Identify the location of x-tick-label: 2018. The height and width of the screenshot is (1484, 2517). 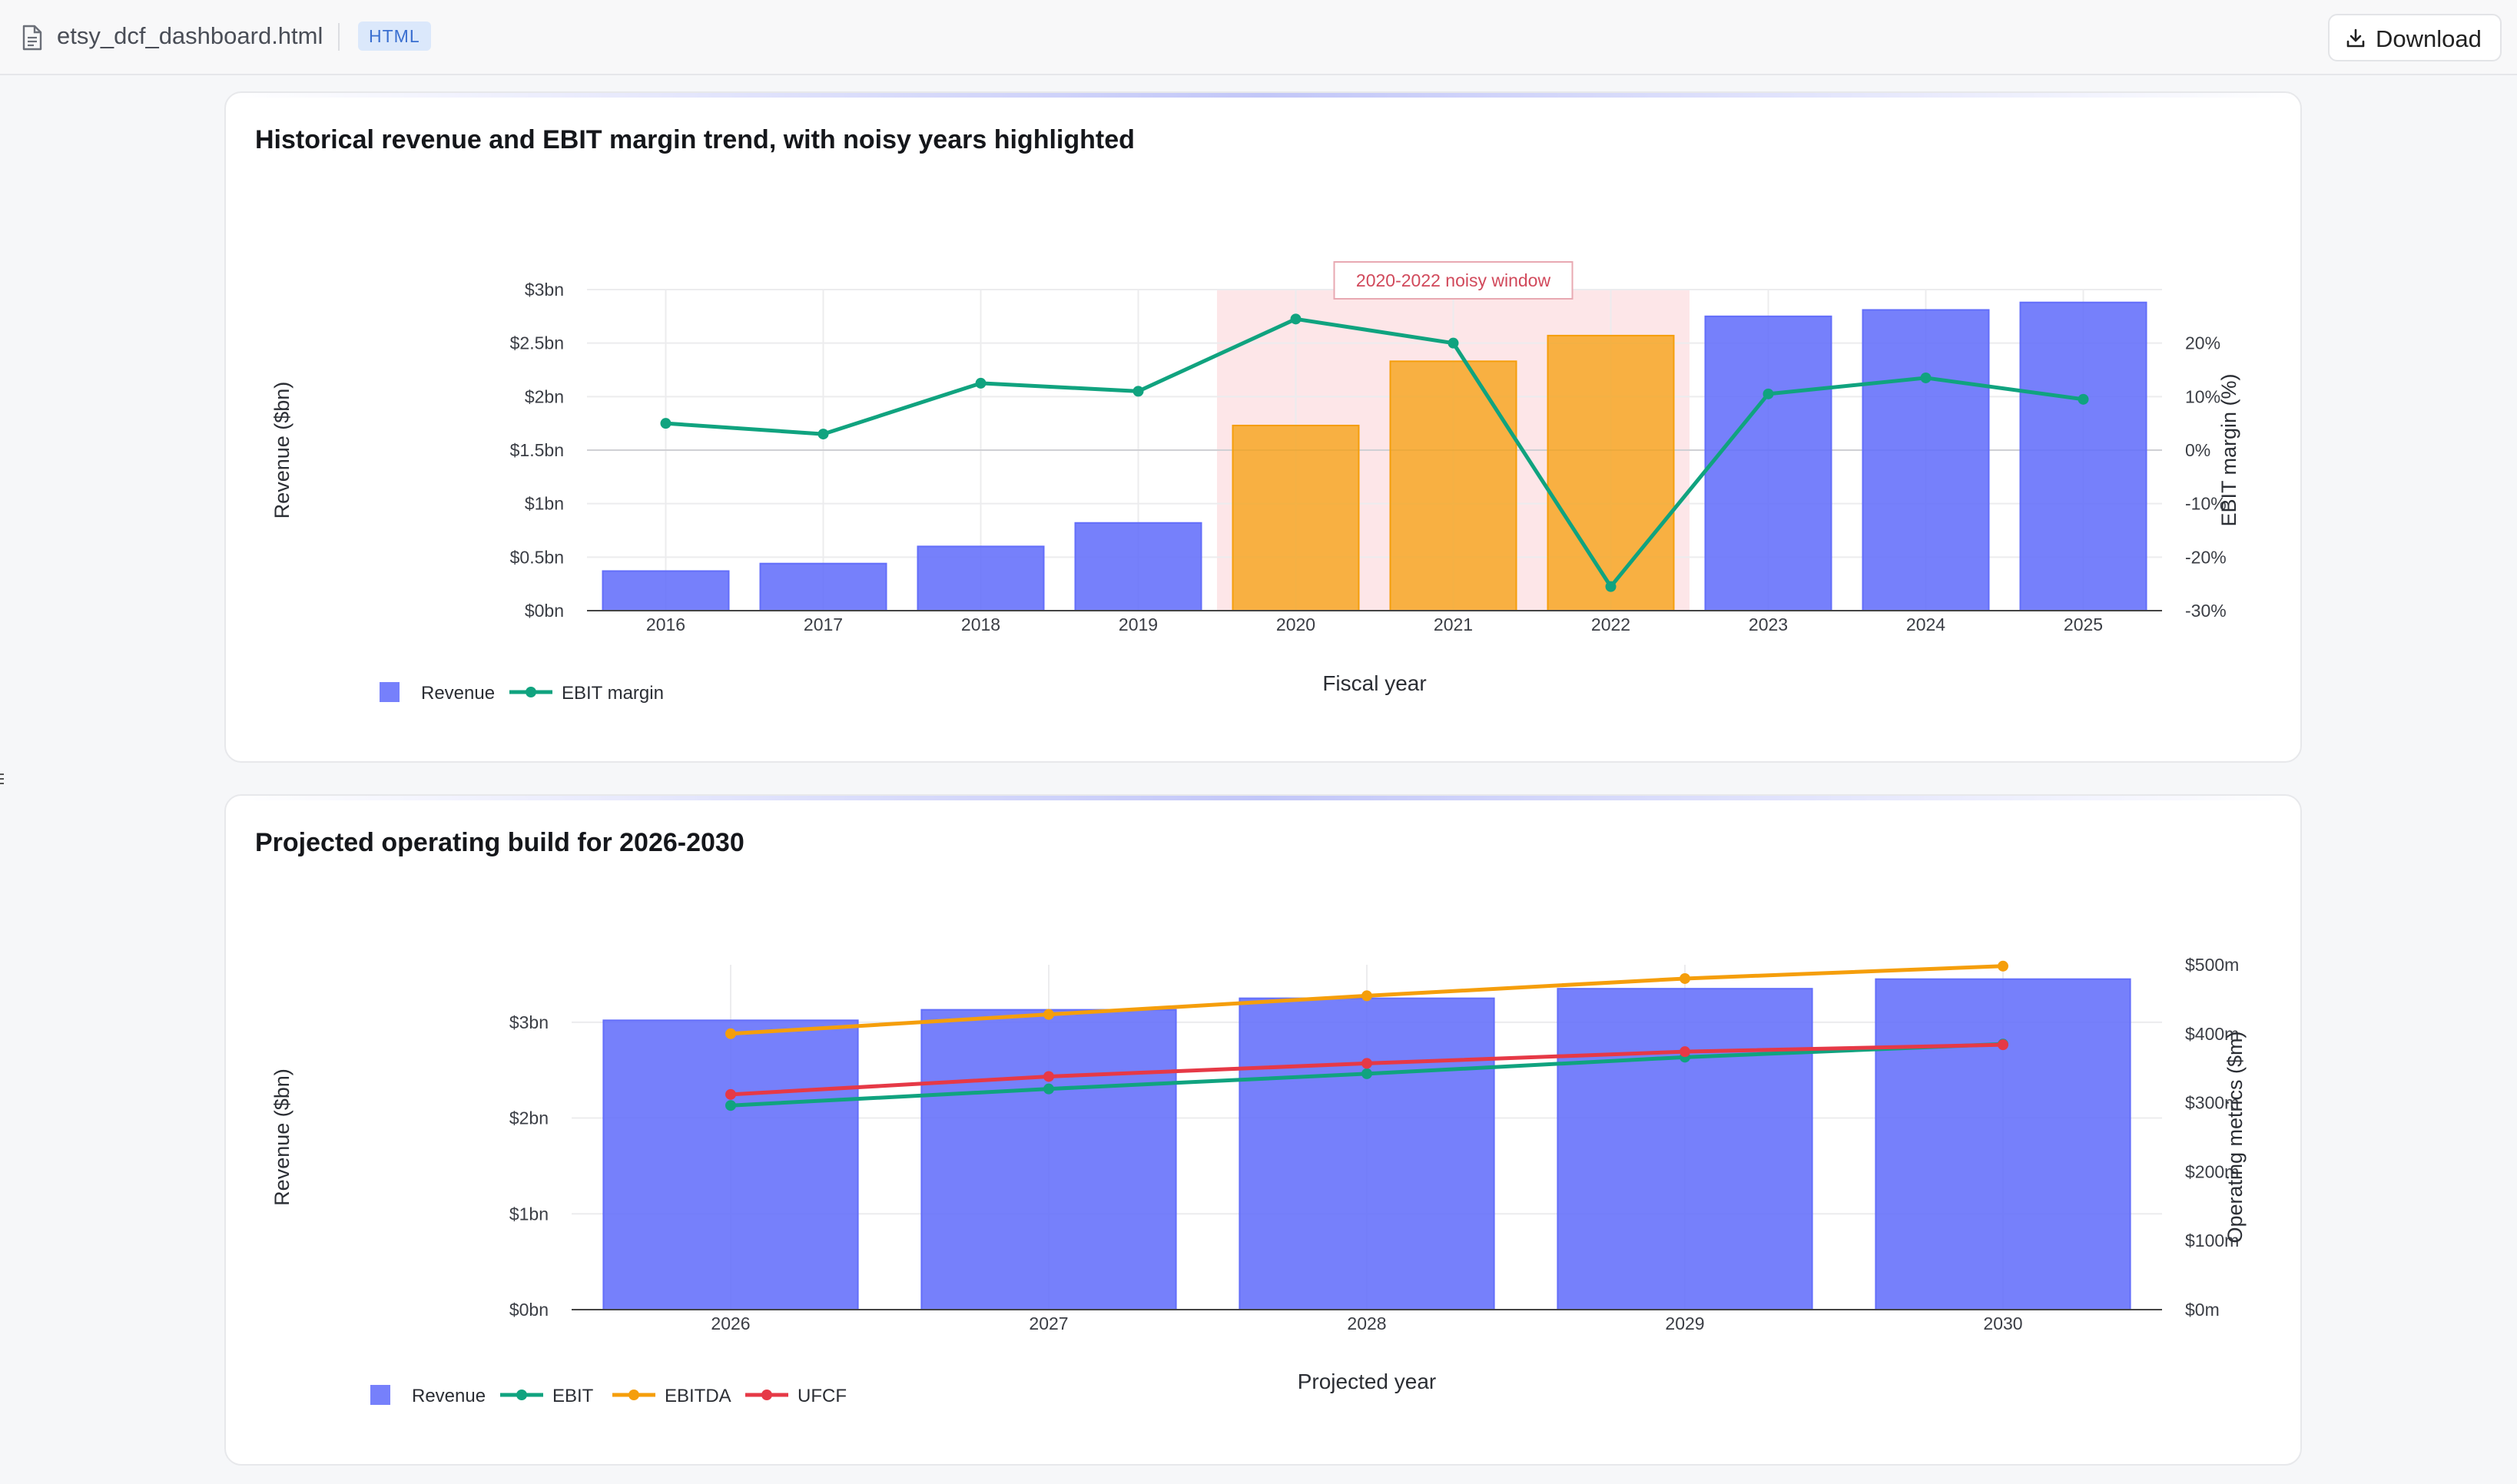
(981, 624).